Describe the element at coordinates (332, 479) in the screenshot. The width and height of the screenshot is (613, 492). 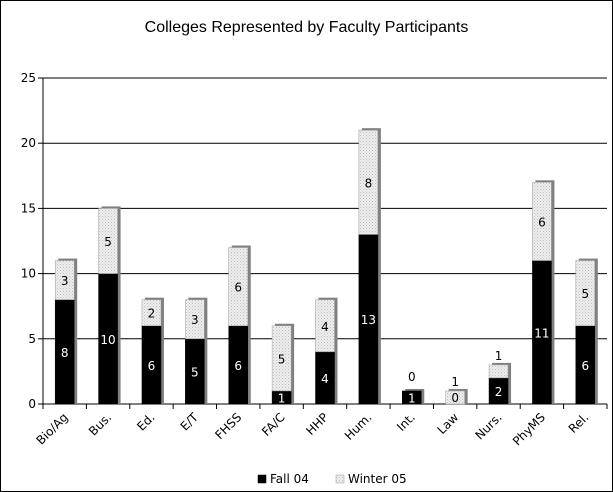
I see `legend: Fall 04 Winter 05` at that location.